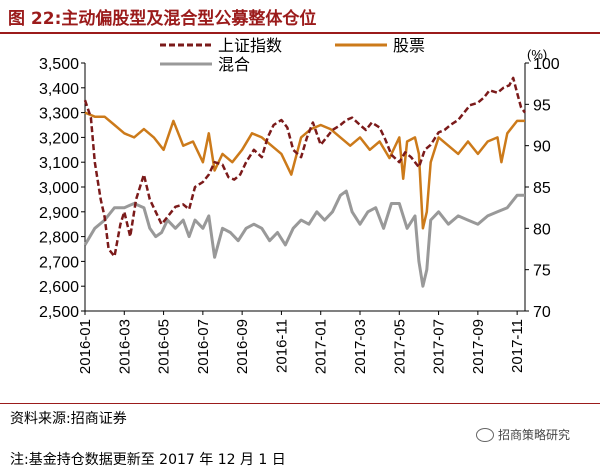 This screenshot has width=600, height=475. Describe the element at coordinates (534, 435) in the screenshot. I see `watermark-text: 招商策略研究` at that location.